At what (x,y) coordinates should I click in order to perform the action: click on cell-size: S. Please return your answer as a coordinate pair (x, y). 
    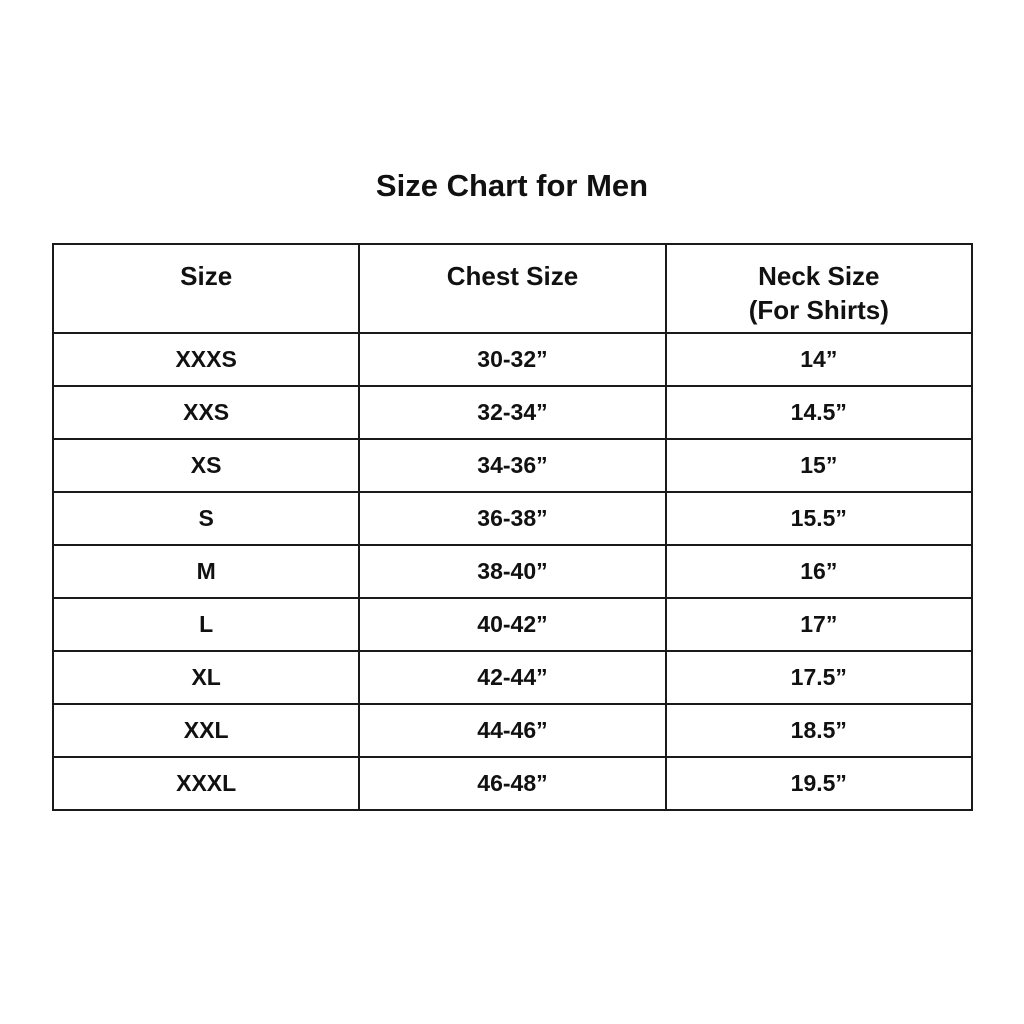
    Looking at the image, I should click on (206, 518).